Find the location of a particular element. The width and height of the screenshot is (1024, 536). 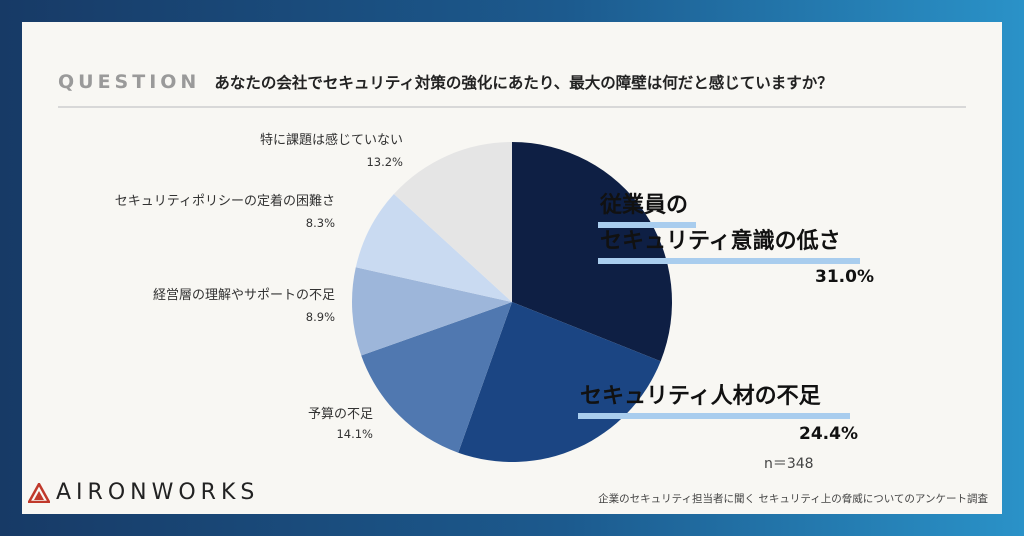

slice-label-4: 経営層の理解やサポートの不足 is located at coordinates (244, 295).